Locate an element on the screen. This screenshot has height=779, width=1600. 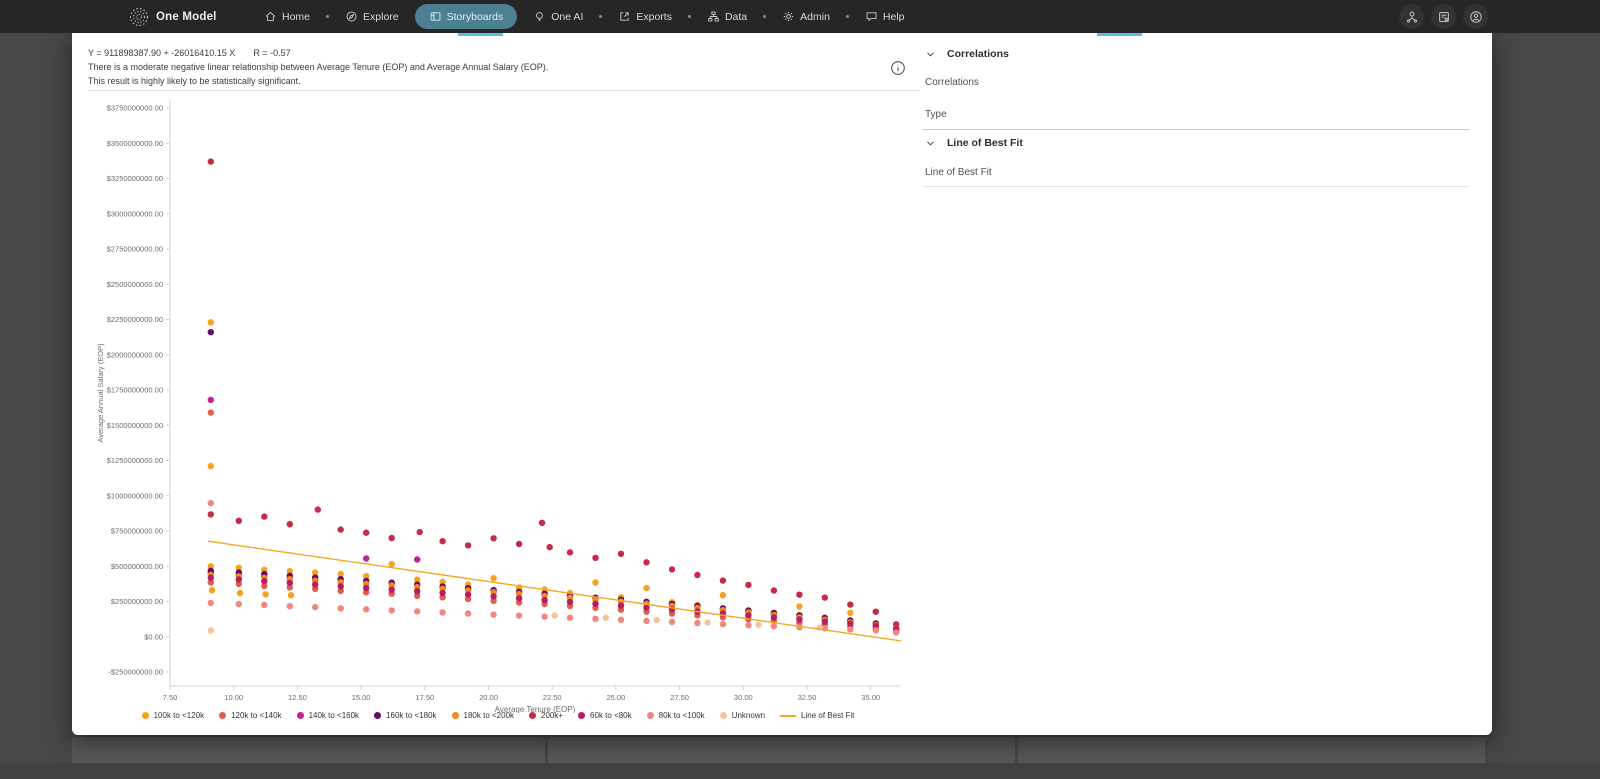
legend-swatch is located at coordinates (650, 715).